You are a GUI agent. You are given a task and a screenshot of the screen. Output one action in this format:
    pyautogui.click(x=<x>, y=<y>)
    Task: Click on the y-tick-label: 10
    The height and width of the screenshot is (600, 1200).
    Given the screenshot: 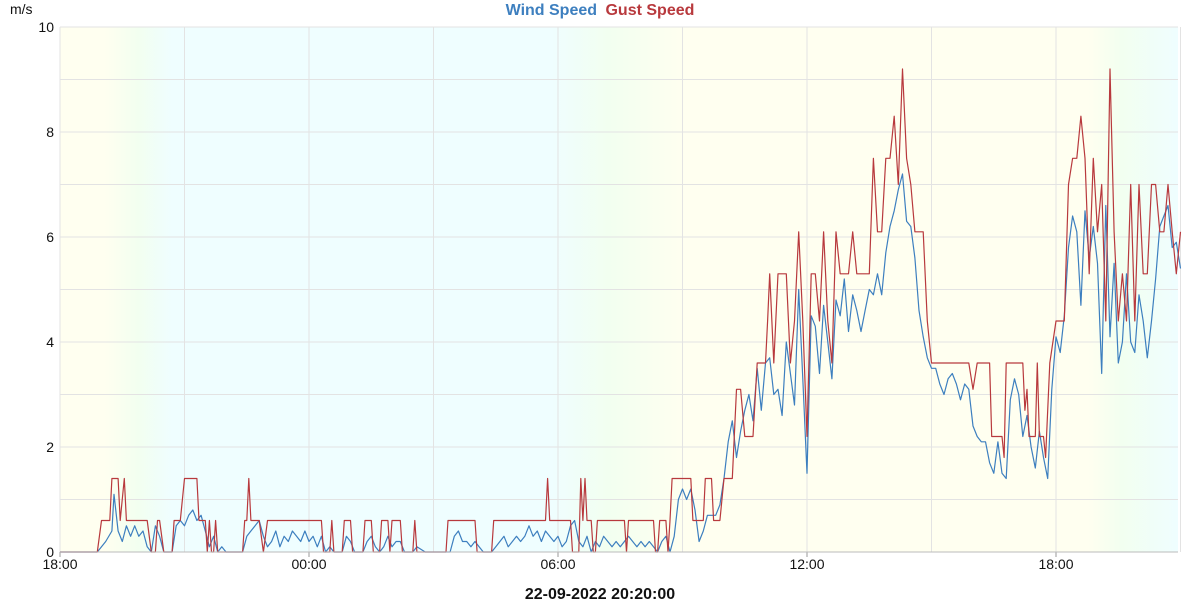 What is the action you would take?
    pyautogui.click(x=46, y=27)
    